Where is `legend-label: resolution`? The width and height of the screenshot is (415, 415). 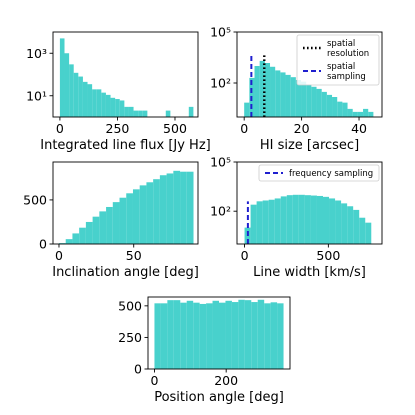
legend-label: resolution is located at coordinates (348, 54).